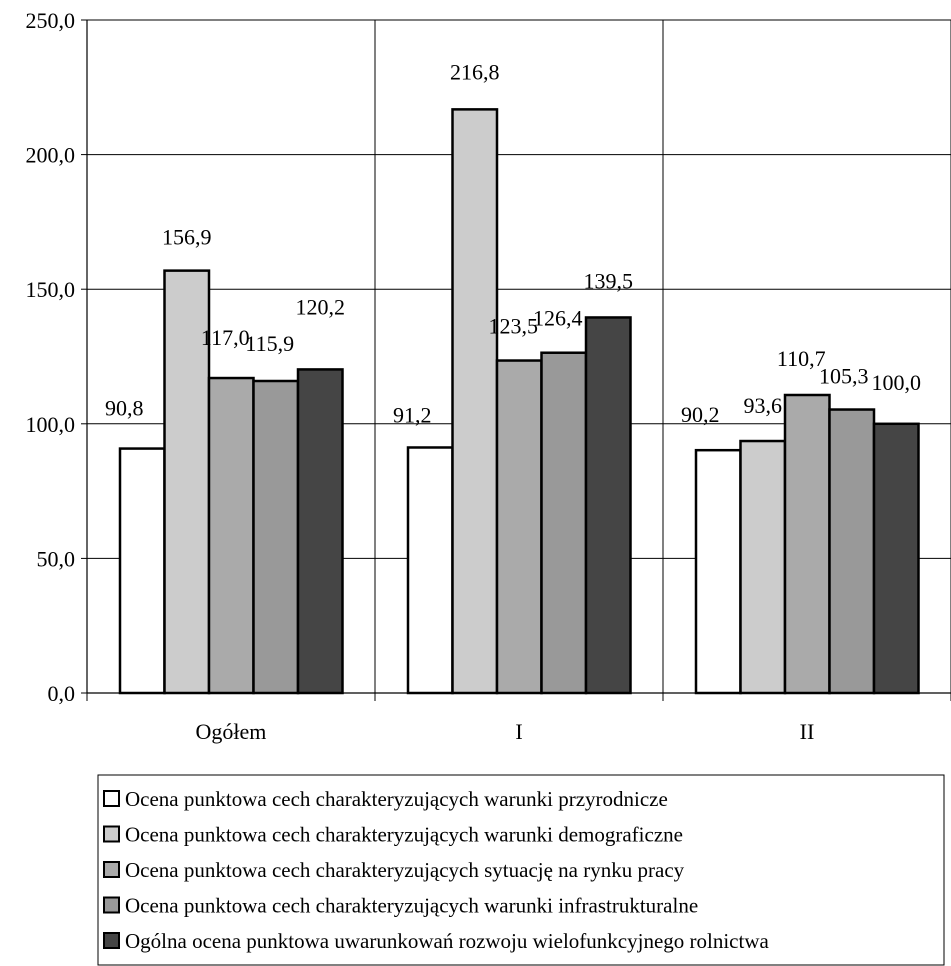 The width and height of the screenshot is (951, 966). What do you see at coordinates (514, 326) in the screenshot?
I see `data-label: 123,5` at bounding box center [514, 326].